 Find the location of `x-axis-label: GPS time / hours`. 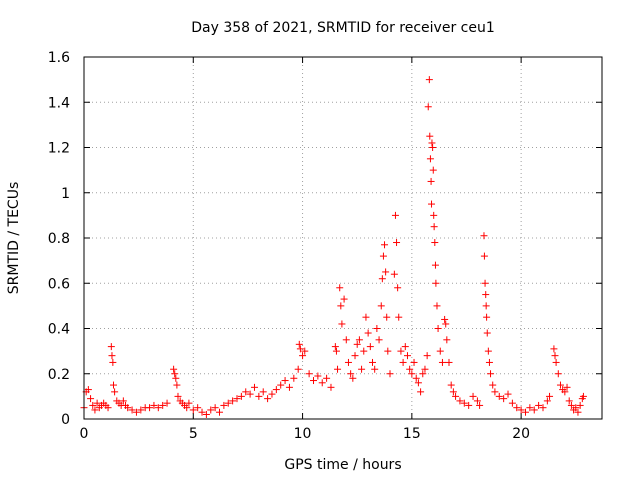

x-axis-label: GPS time / hours is located at coordinates (342, 465).